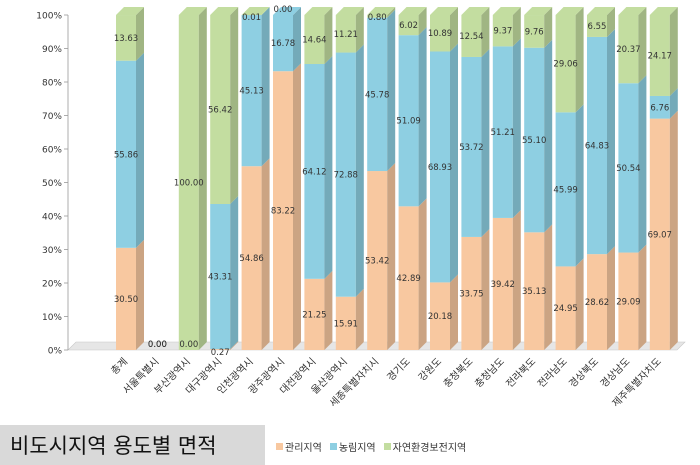 This screenshot has height=465, width=700. I want to click on value-label-0-12: 39.42, so click(503, 285).